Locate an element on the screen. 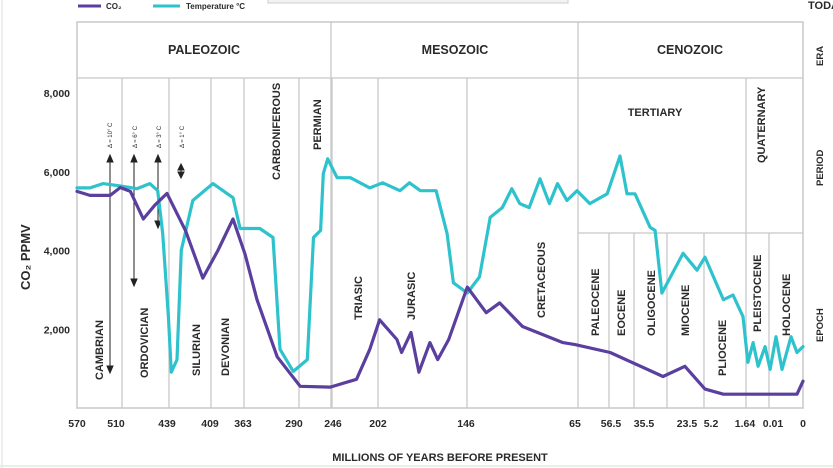 The image size is (833, 468). legend: CO₂ Temperature °C is located at coordinates (161, 6).